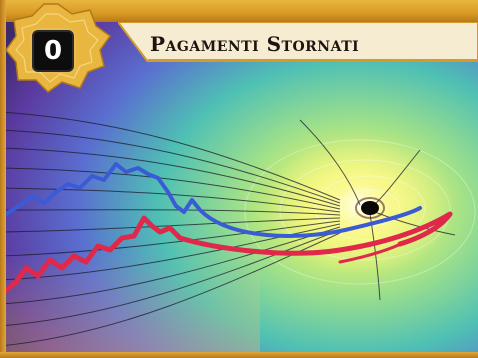  I want to click on cost-box: 0, so click(53, 51).